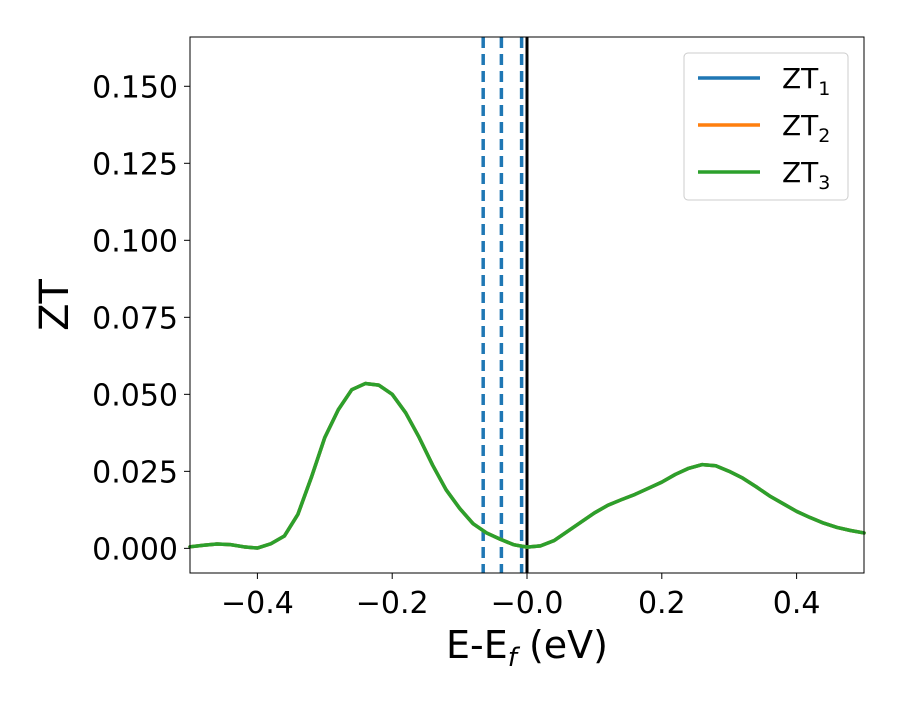 The width and height of the screenshot is (900, 705). Describe the element at coordinates (806, 128) in the screenshot. I see `legend-label-zt2: ZT2` at that location.